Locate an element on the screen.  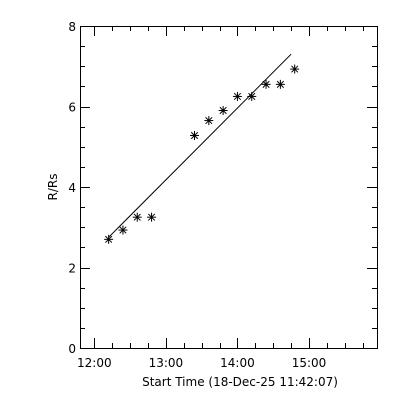
x-tick-label: 14:00 is located at coordinates (237, 363).